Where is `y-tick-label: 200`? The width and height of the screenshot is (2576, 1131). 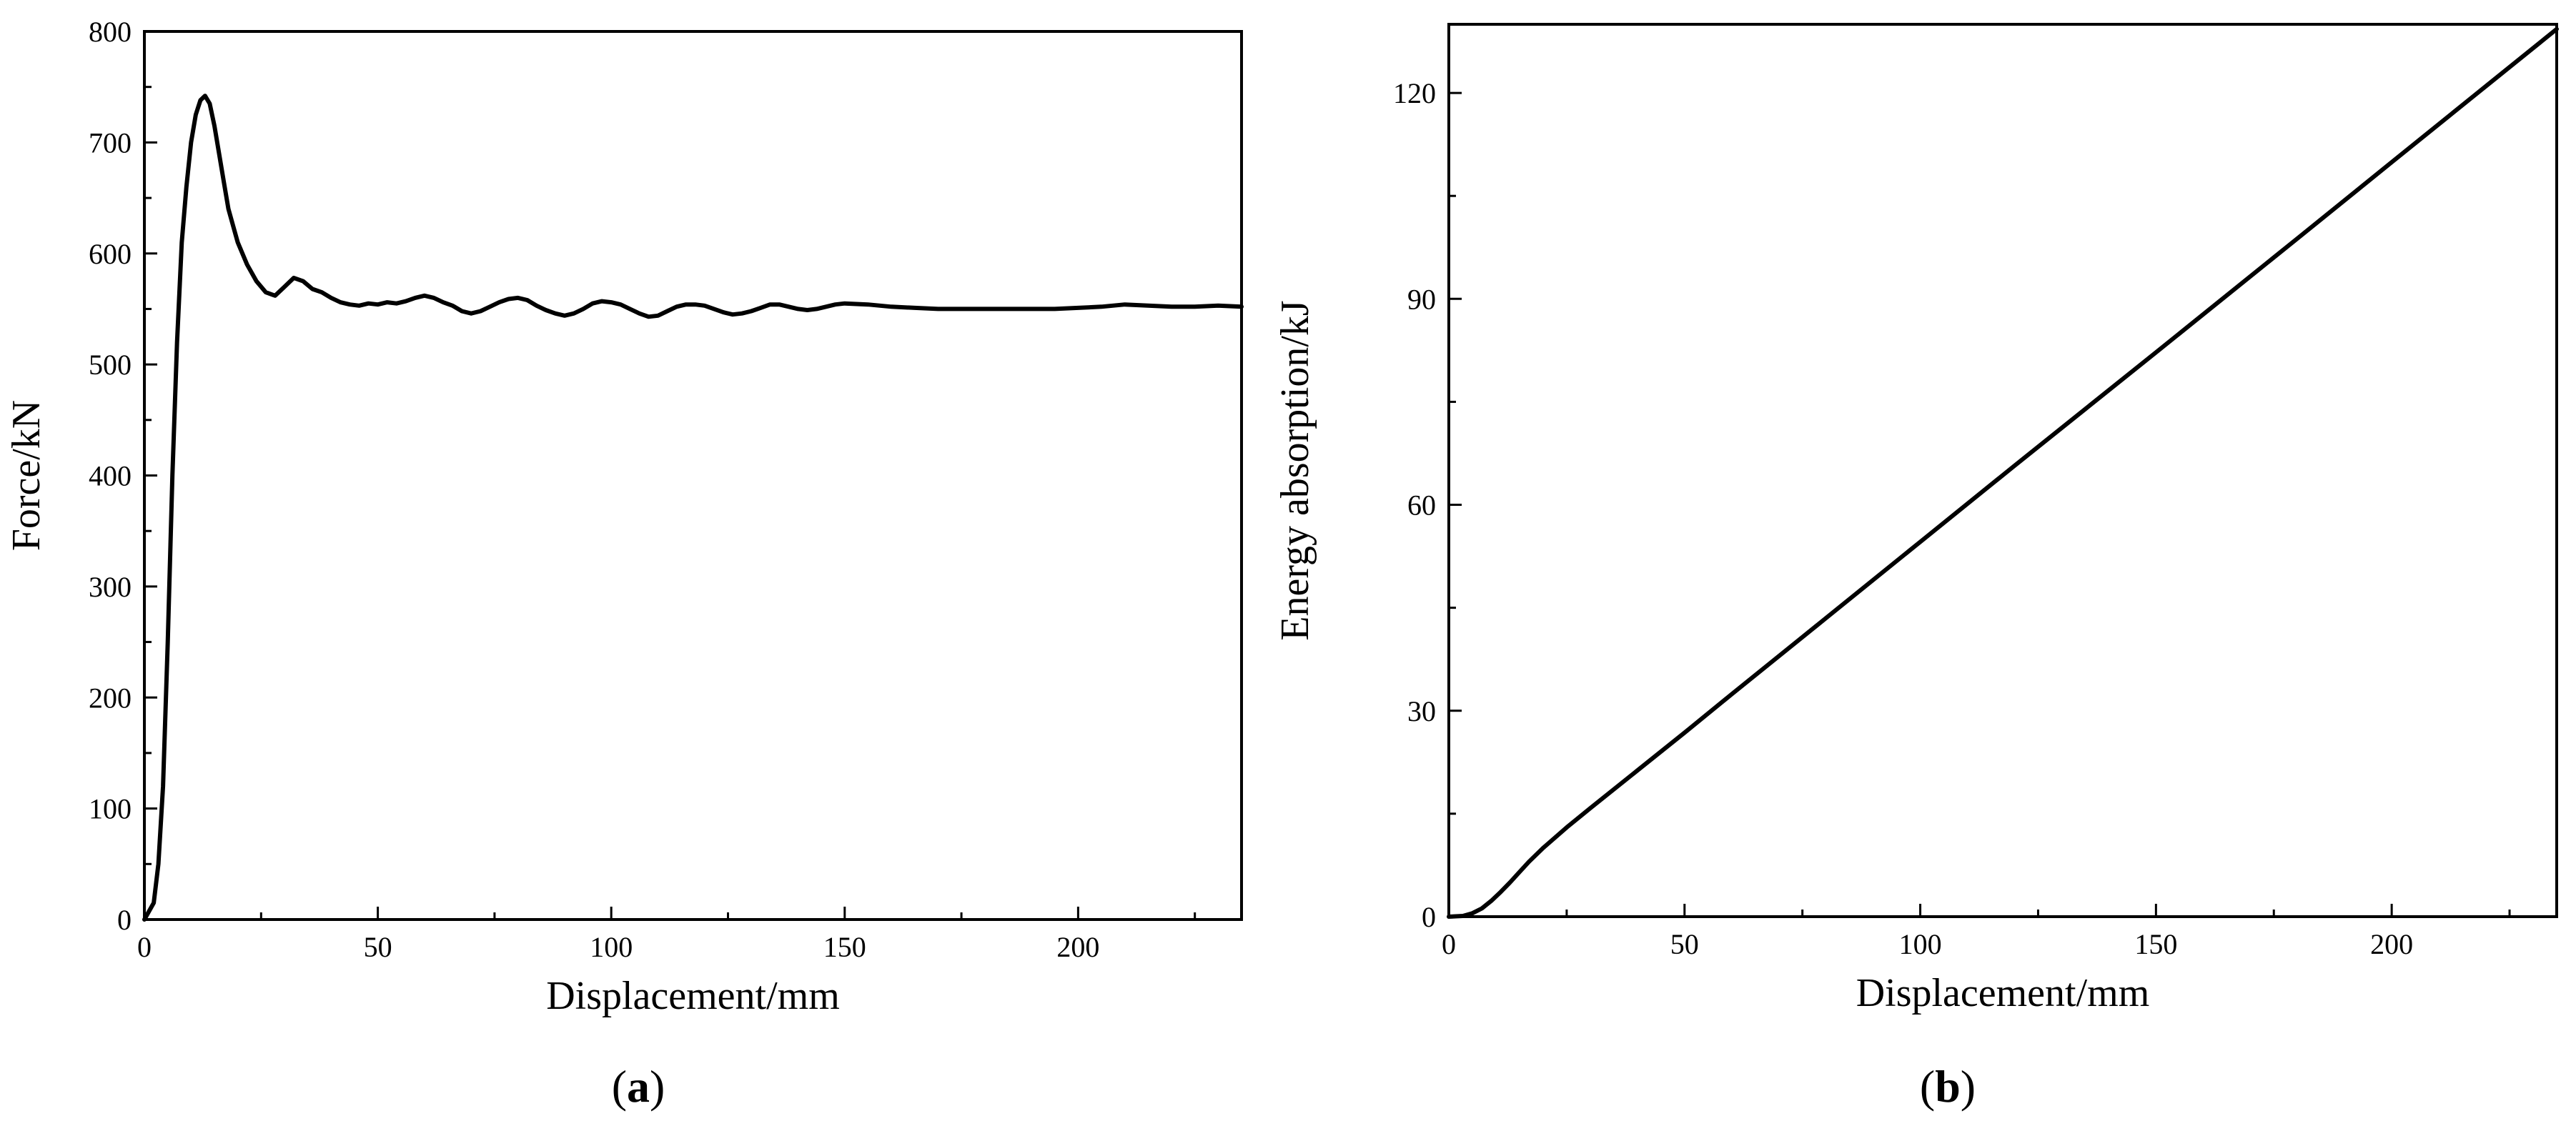
y-tick-label: 200 is located at coordinates (111, 698).